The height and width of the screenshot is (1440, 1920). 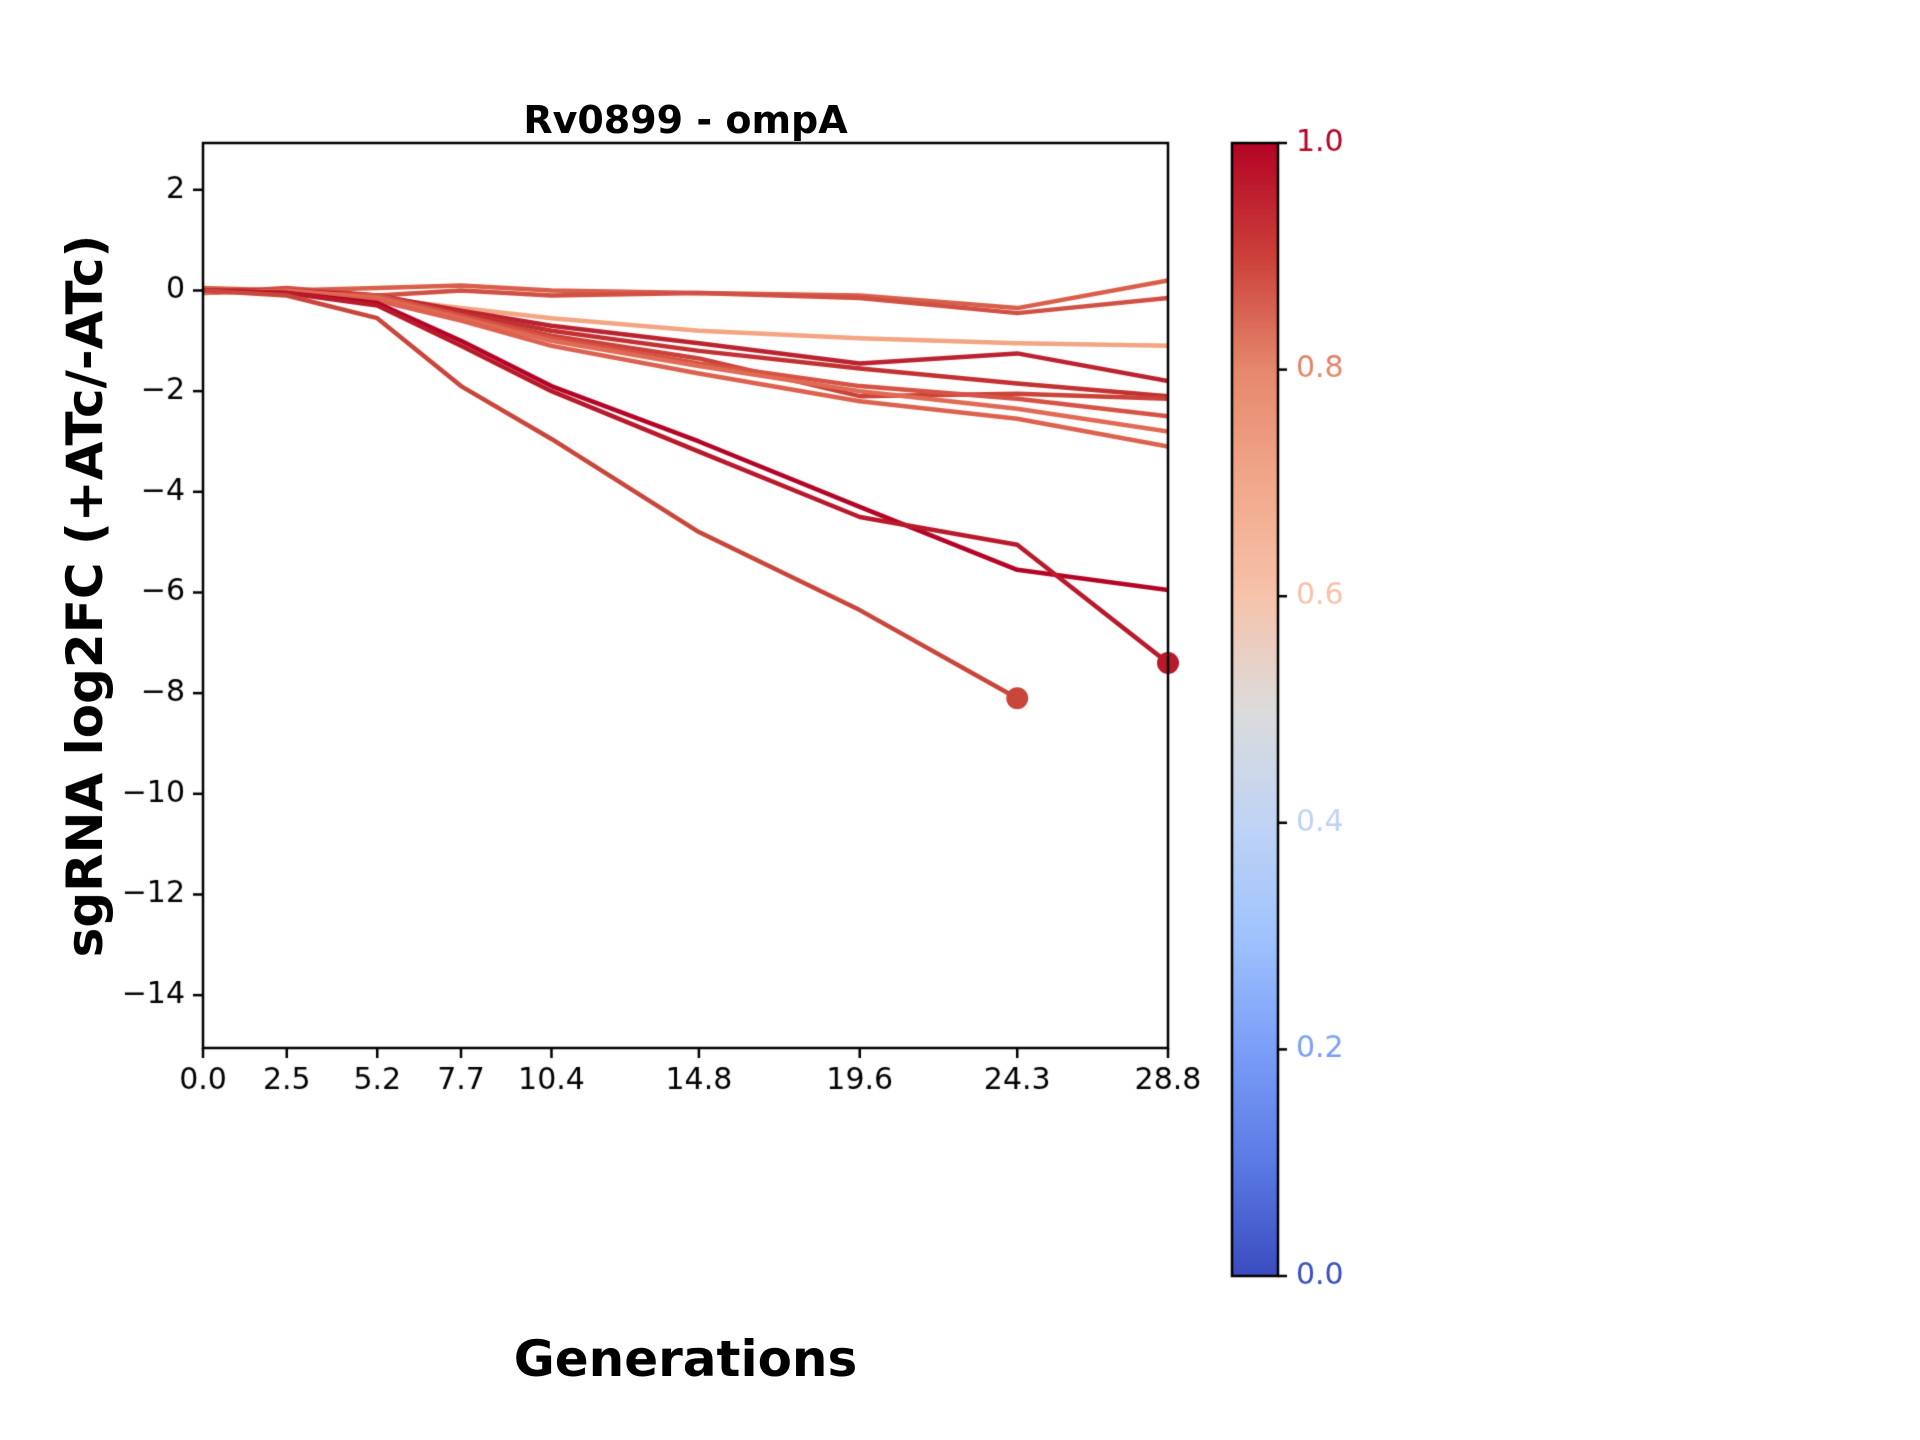 What do you see at coordinates (685, 120) in the screenshot?
I see `chart-title: Rv0899 - ompA` at bounding box center [685, 120].